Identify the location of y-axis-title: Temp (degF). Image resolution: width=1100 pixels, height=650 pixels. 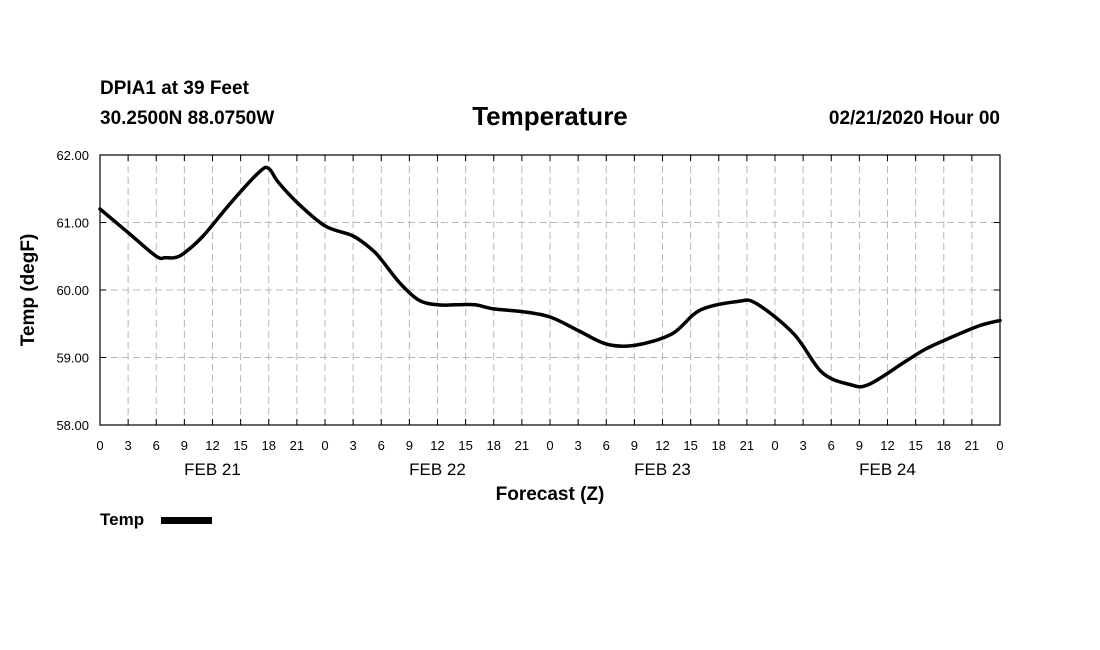
(28, 290).